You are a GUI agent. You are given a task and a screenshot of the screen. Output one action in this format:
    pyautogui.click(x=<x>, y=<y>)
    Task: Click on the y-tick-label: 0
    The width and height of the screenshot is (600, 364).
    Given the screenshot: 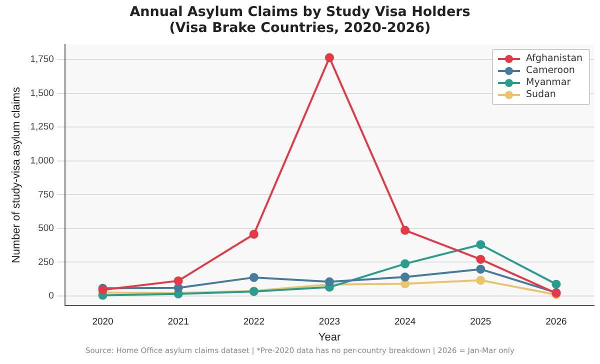 What is the action you would take?
    pyautogui.click(x=51, y=296)
    